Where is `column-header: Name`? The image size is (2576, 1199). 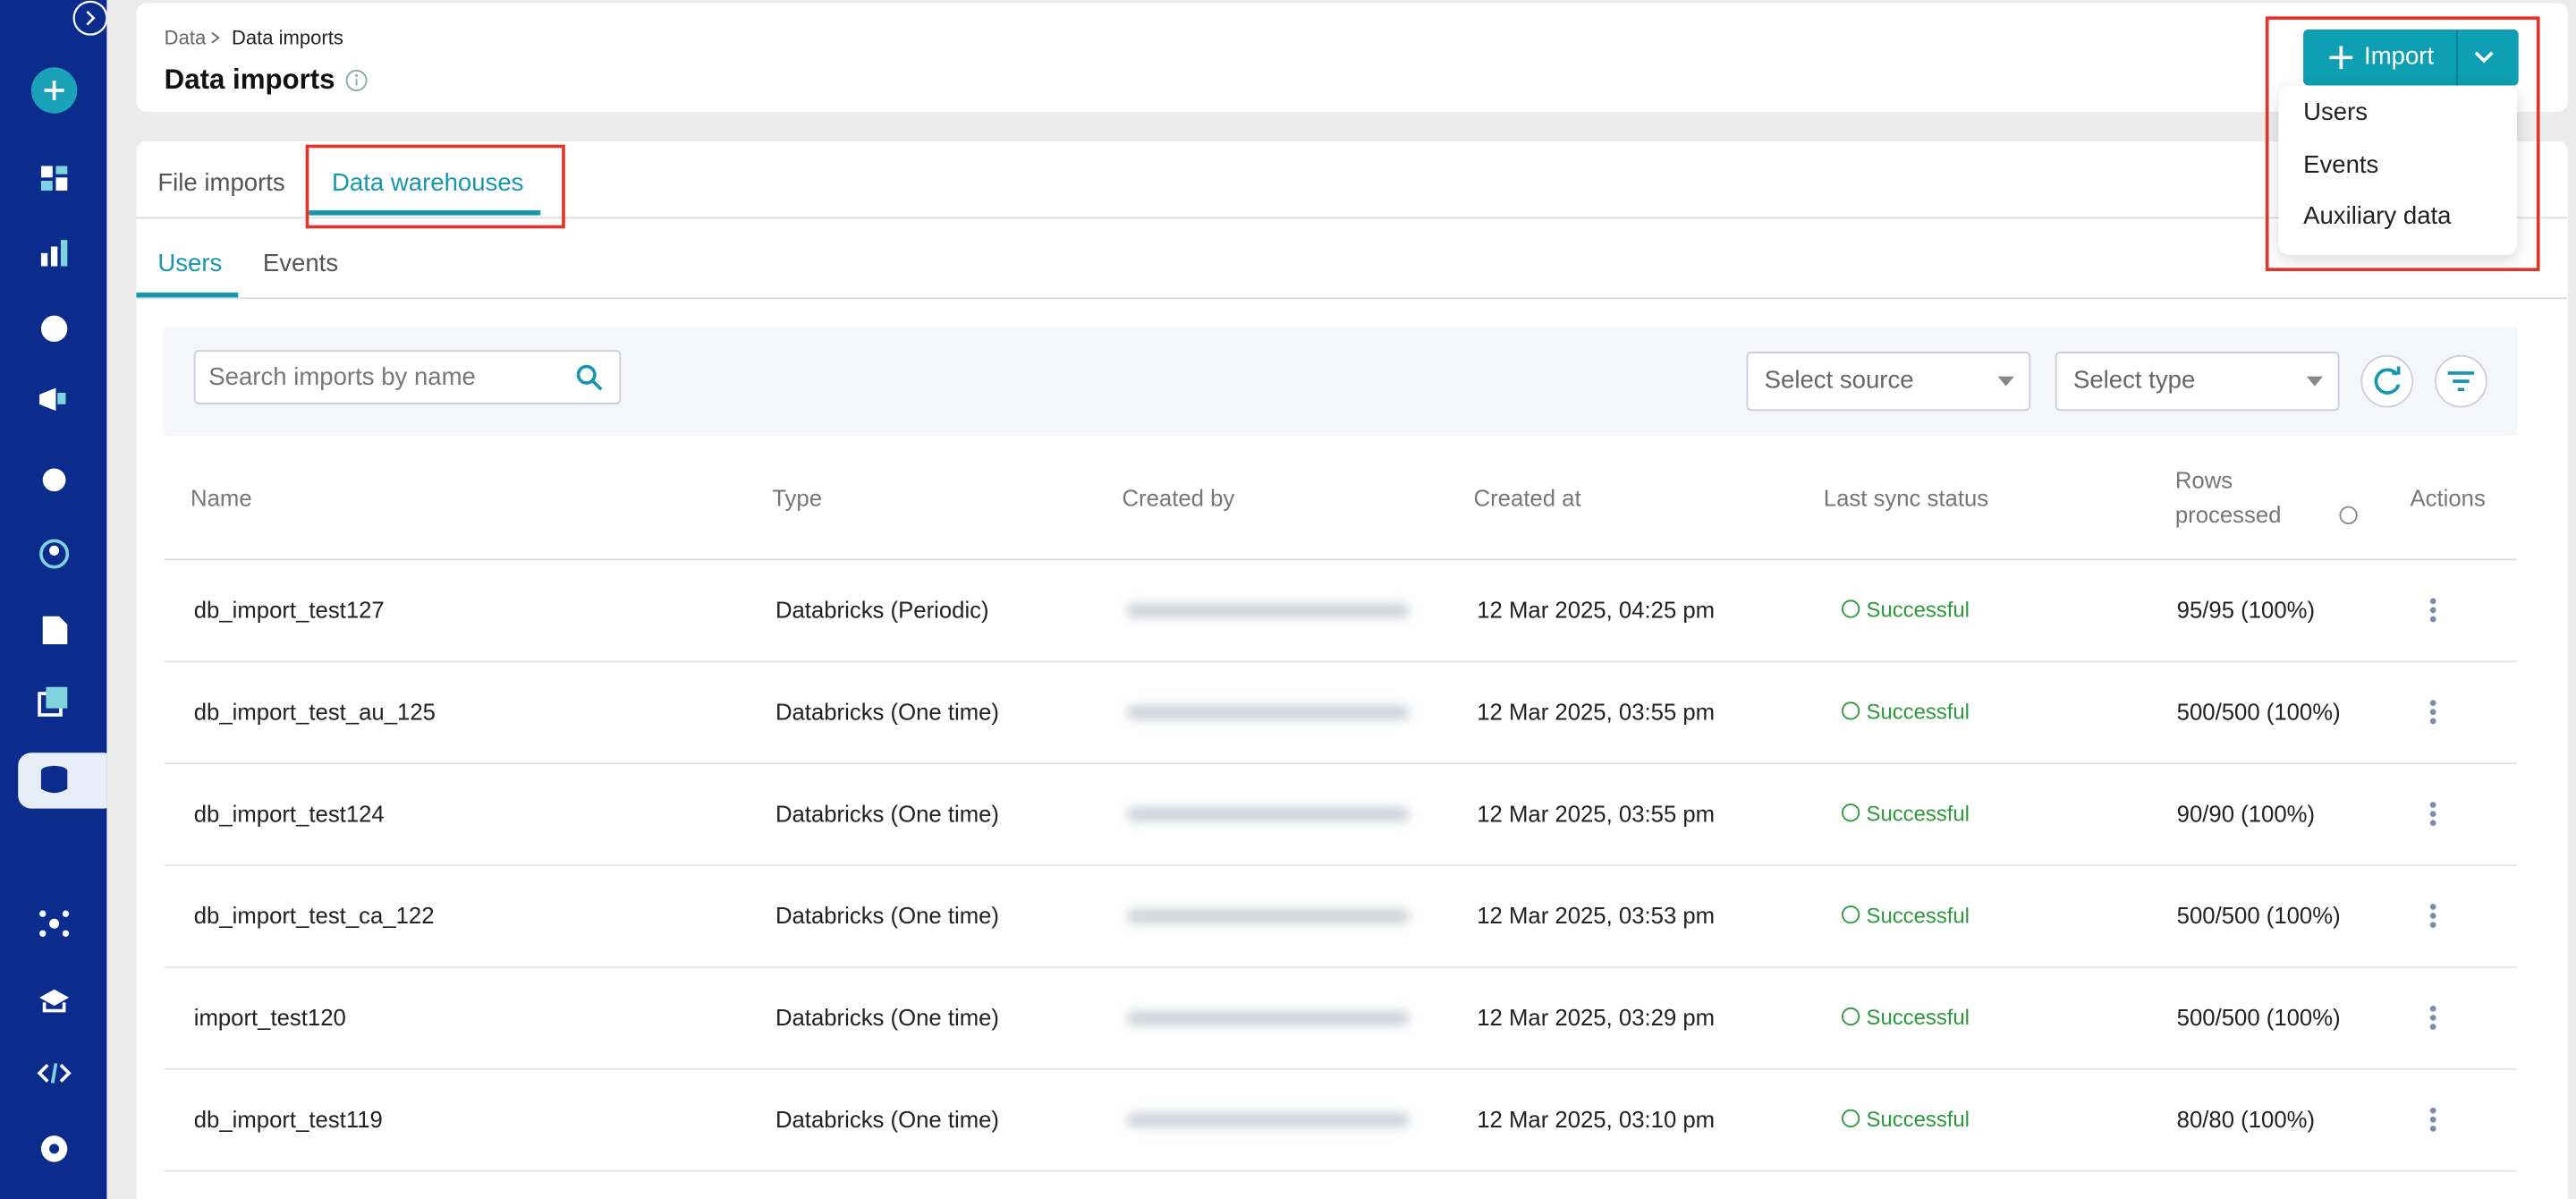
column-header: Name is located at coordinates (221, 498).